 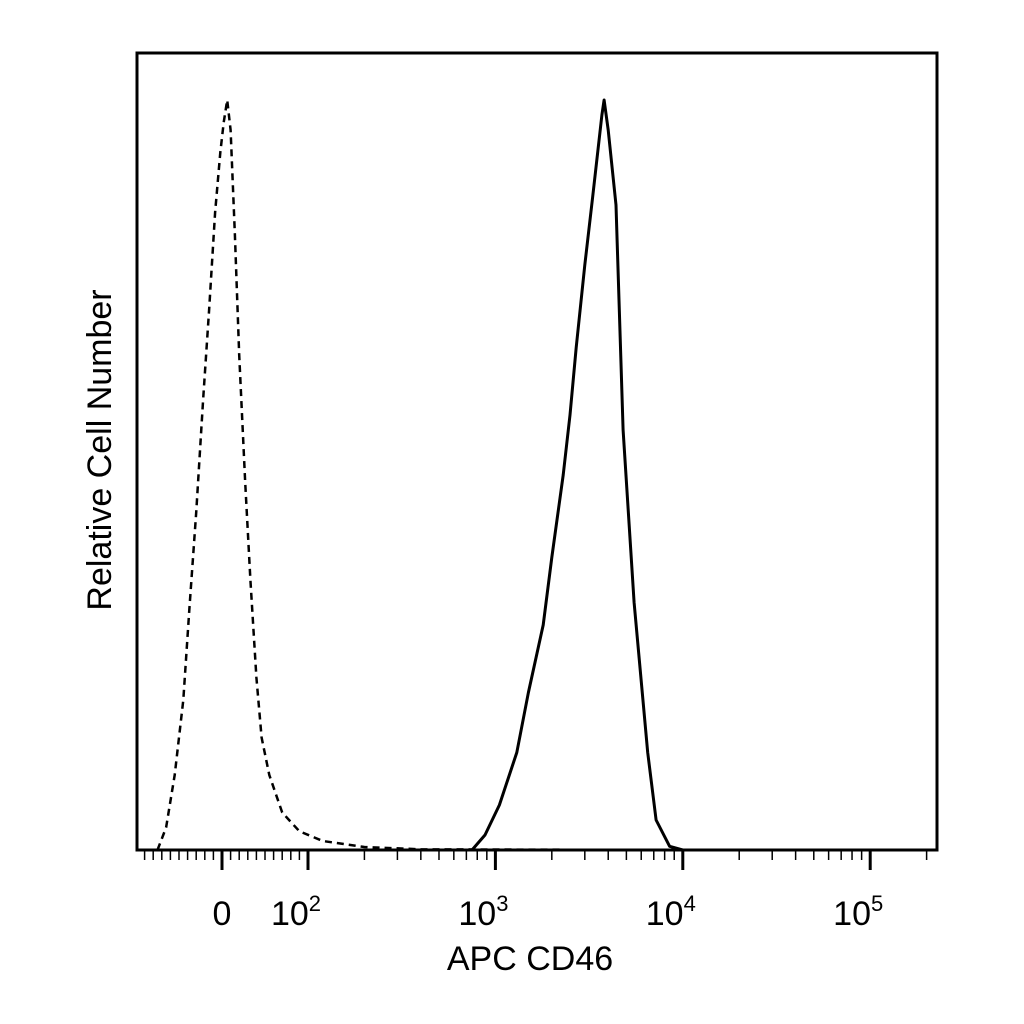 What do you see at coordinates (671, 912) in the screenshot?
I see `x-tick-label: 10⁴` at bounding box center [671, 912].